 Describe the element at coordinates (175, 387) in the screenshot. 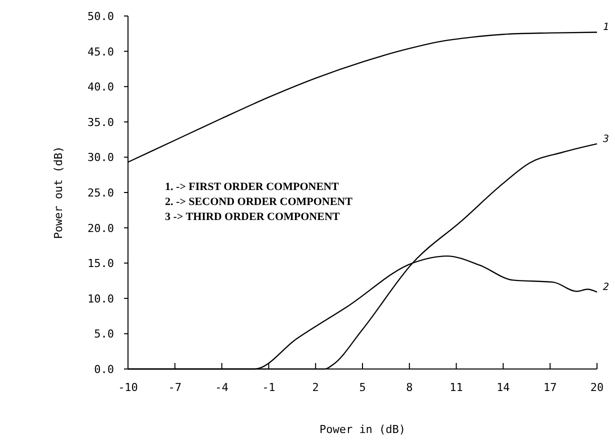

I see `x-tick-label: -7` at that location.